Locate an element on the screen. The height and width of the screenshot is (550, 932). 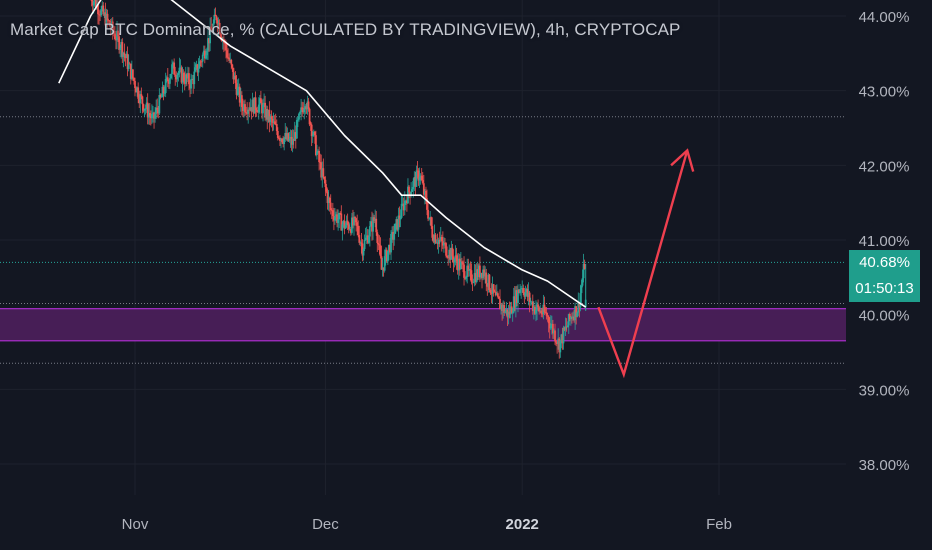
bar-countdown-badge: 01:50:13 is located at coordinates (884, 289).